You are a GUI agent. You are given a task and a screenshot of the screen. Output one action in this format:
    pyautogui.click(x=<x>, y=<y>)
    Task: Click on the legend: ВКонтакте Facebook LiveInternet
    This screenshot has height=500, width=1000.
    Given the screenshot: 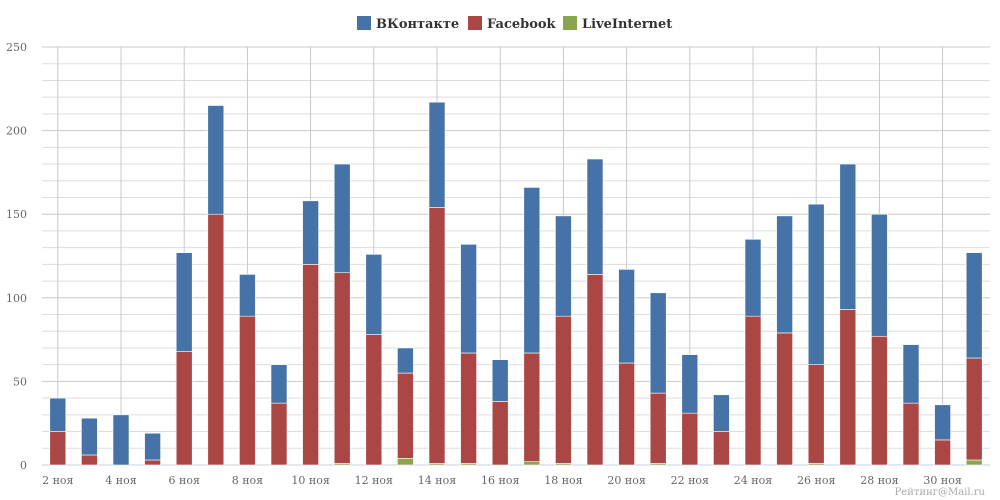 What is the action you would take?
    pyautogui.click(x=514, y=24)
    